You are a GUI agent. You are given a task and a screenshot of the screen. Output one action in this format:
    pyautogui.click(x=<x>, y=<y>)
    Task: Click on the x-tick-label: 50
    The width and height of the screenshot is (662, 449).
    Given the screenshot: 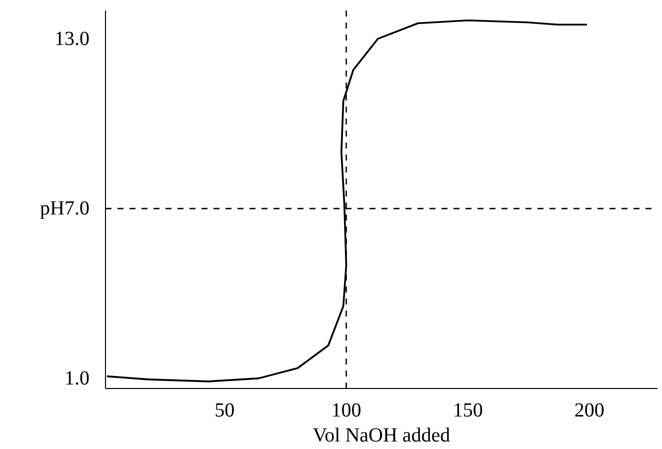 What is the action you would take?
    pyautogui.click(x=224, y=411)
    